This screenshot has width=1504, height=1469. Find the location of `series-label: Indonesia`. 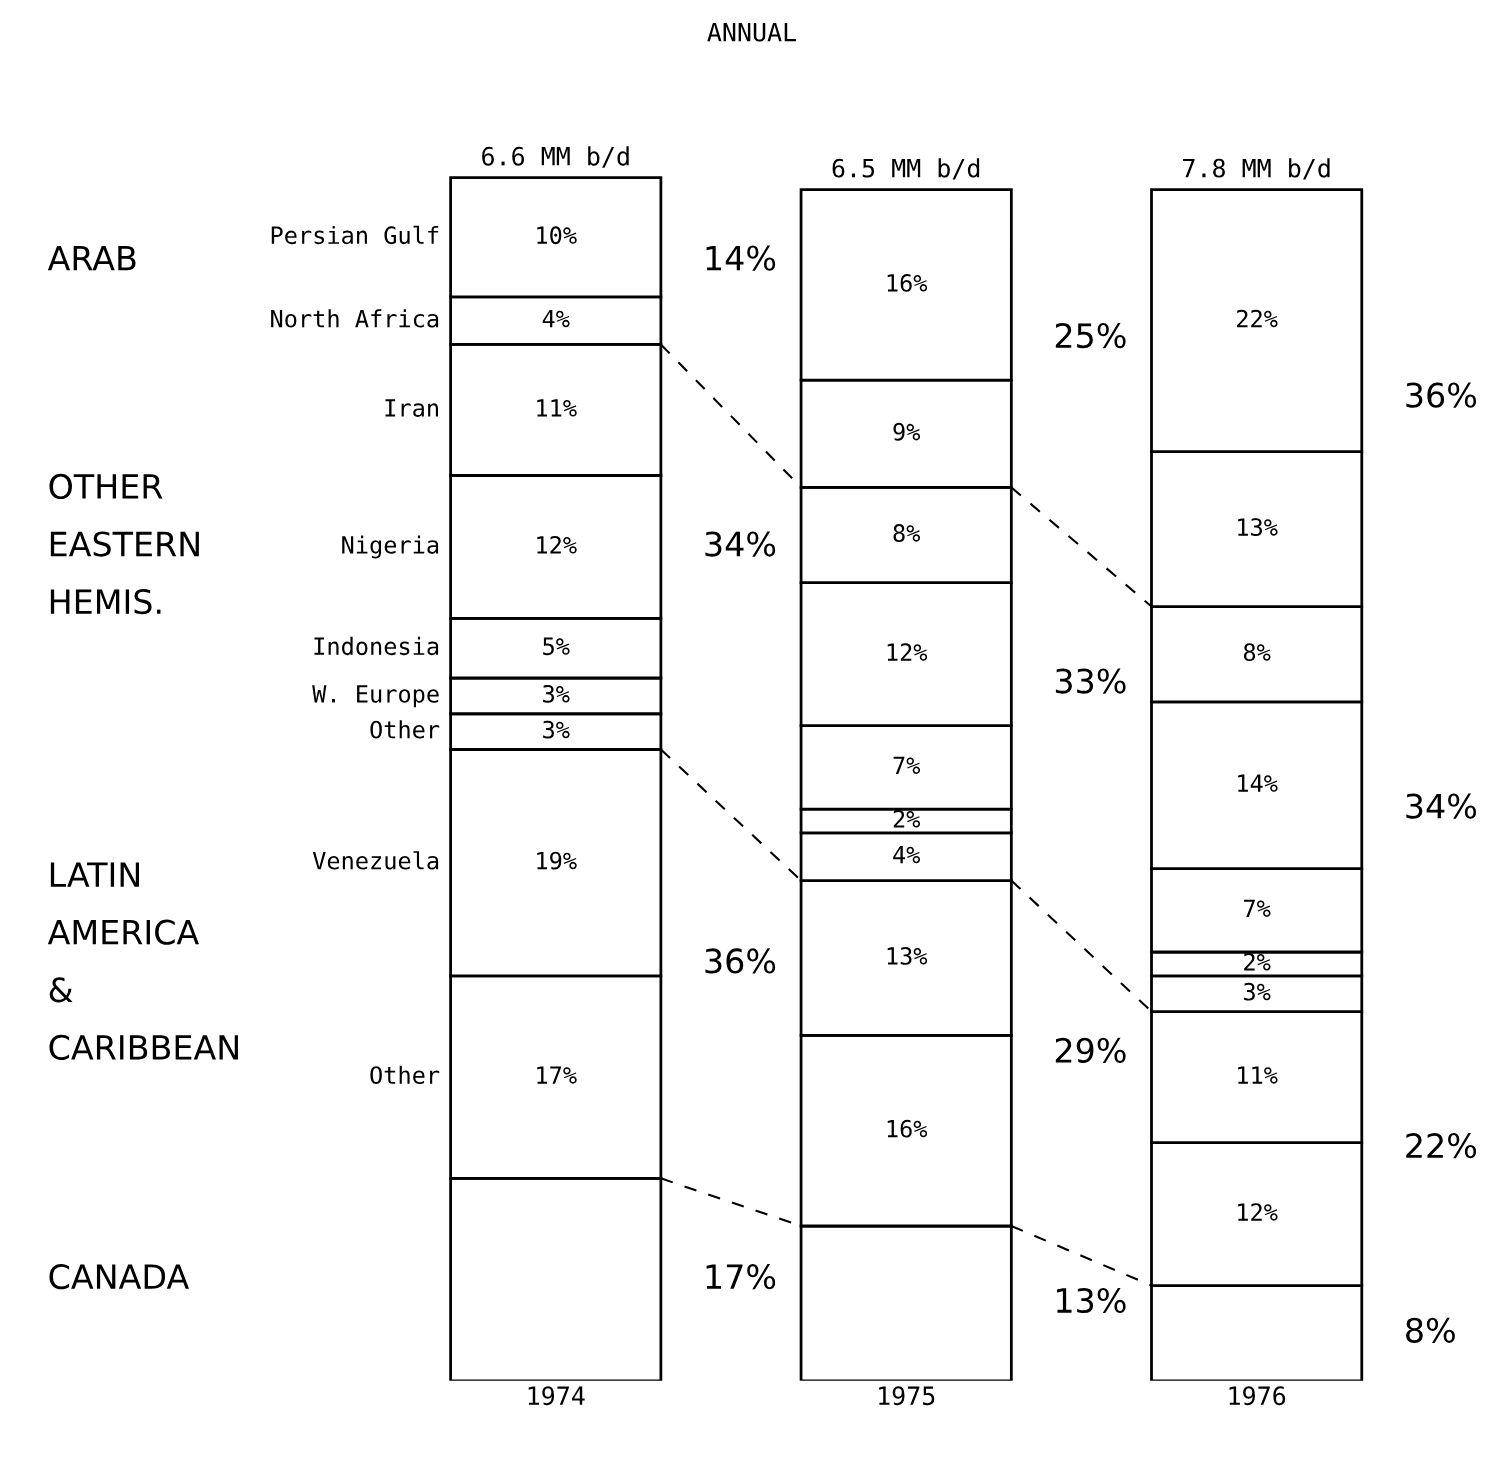

series-label: Indonesia is located at coordinates (376, 646).